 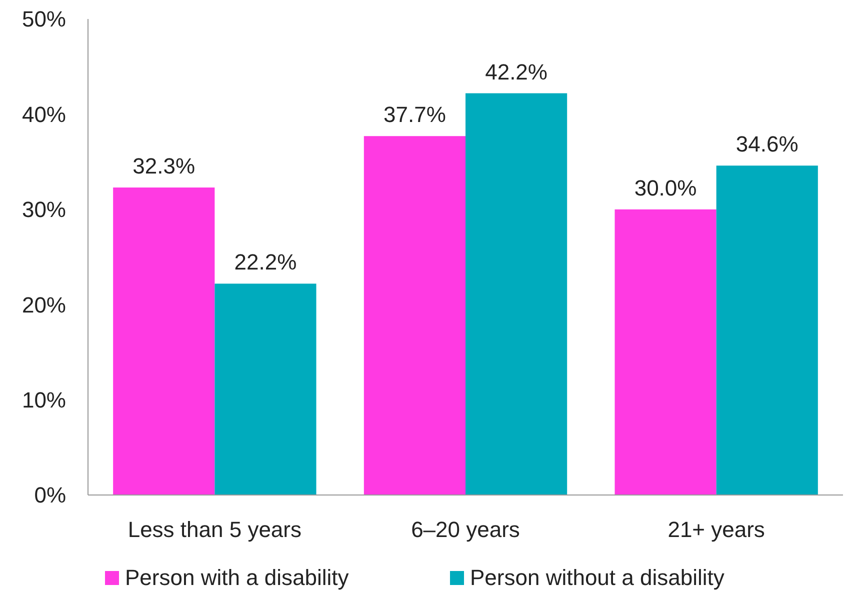 I want to click on y-tick-label: 20%, so click(x=44, y=305).